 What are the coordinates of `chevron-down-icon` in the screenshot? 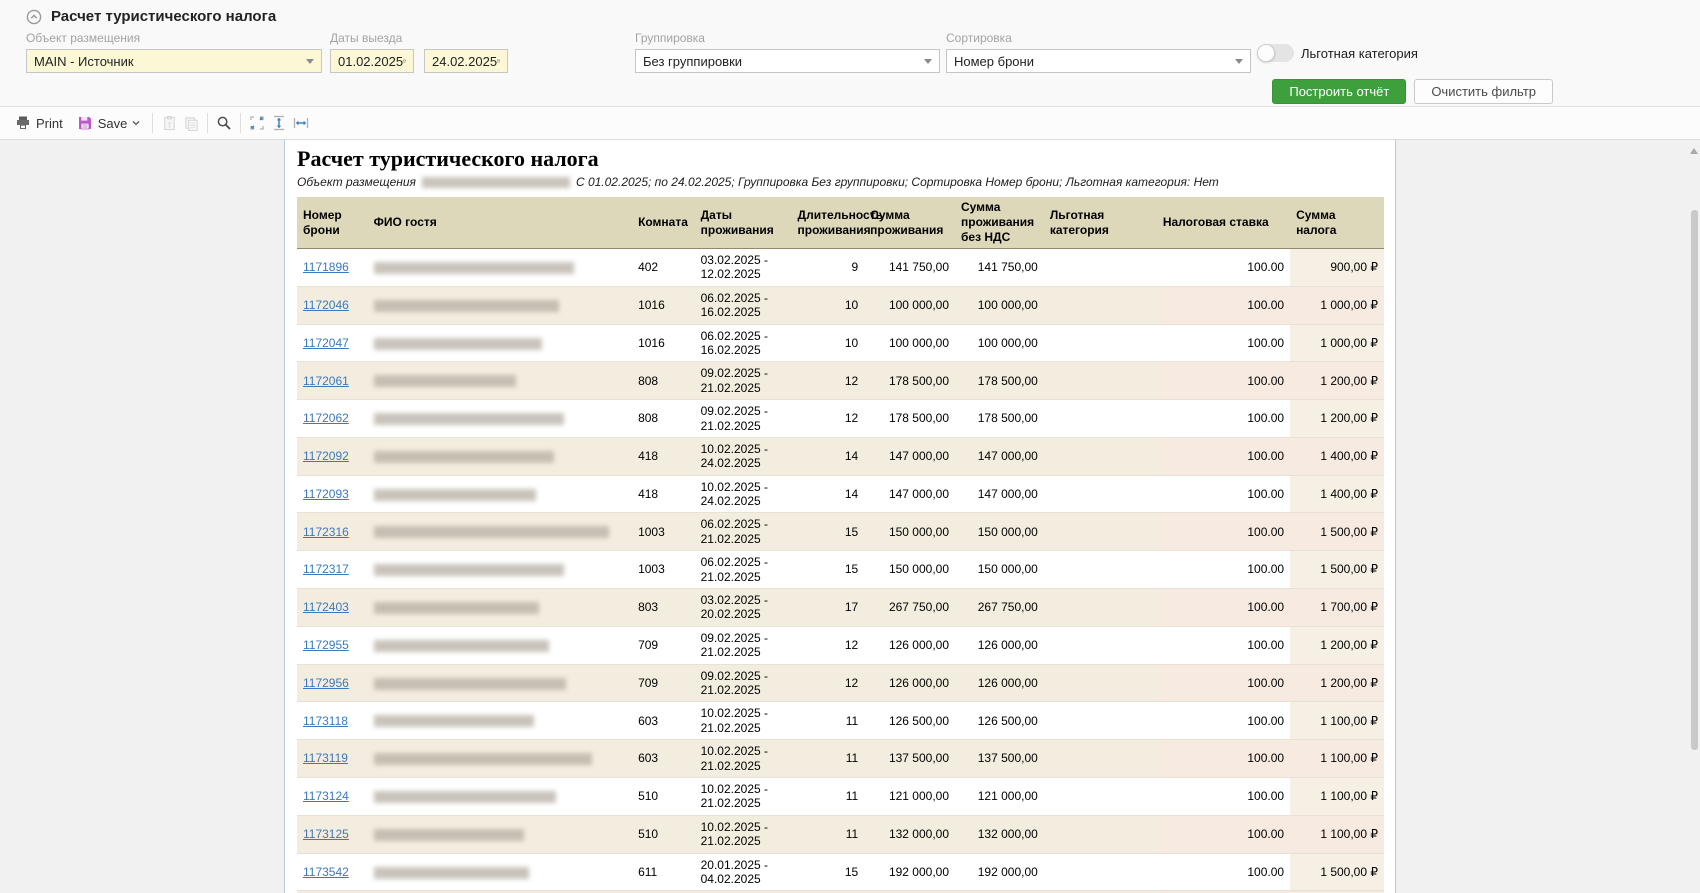 It's located at (928, 61).